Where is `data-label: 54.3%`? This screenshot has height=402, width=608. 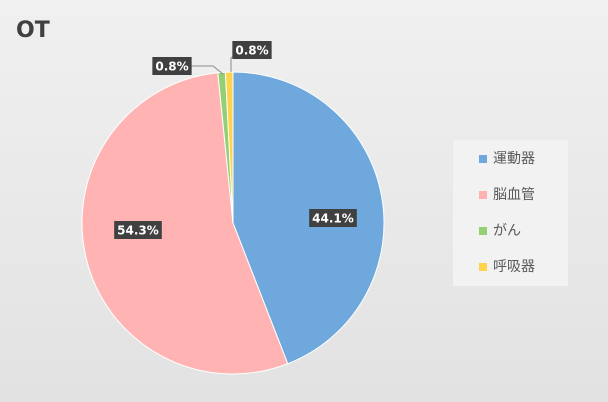 data-label: 54.3% is located at coordinates (138, 231).